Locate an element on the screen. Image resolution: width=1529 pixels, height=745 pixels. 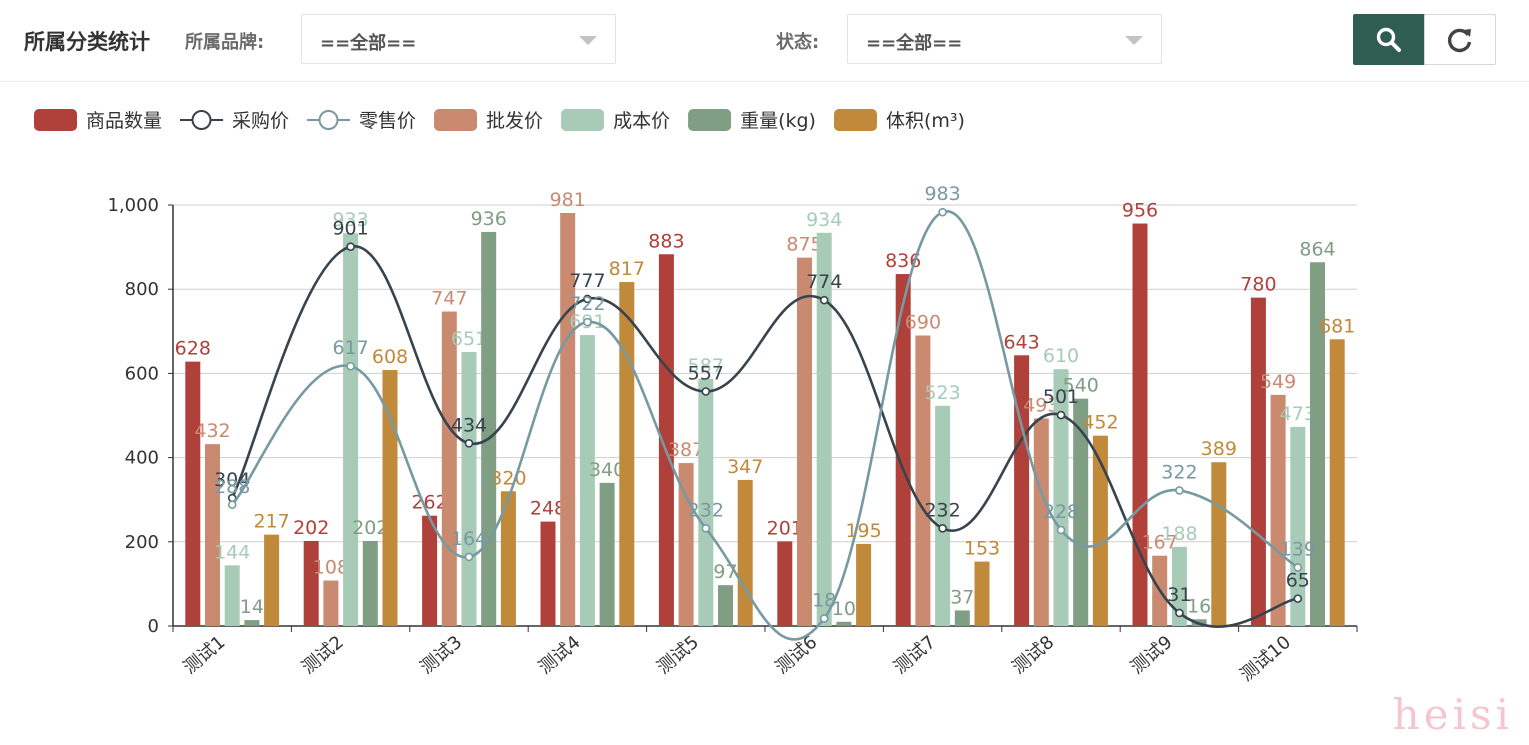
data-label: 780 is located at coordinates (1258, 285).